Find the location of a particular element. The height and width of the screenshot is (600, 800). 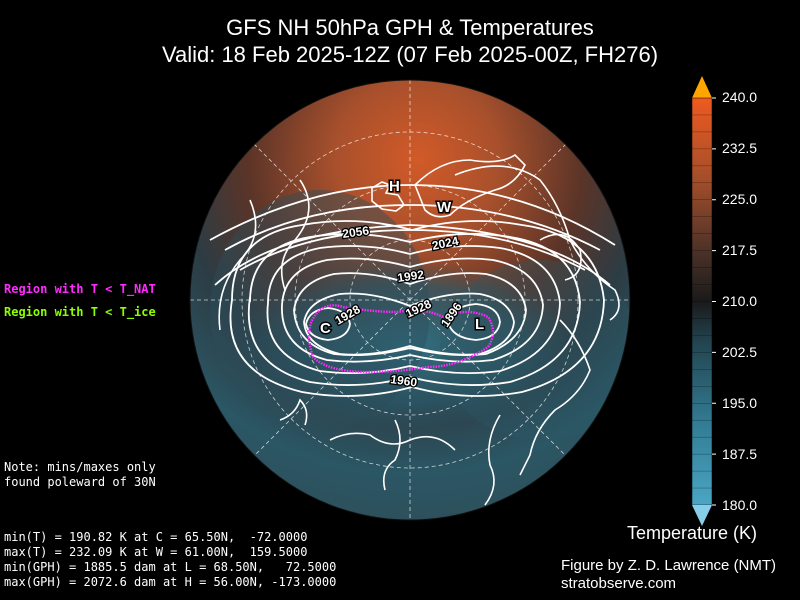

colorbar-tick-label: 187.5 is located at coordinates (740, 454).